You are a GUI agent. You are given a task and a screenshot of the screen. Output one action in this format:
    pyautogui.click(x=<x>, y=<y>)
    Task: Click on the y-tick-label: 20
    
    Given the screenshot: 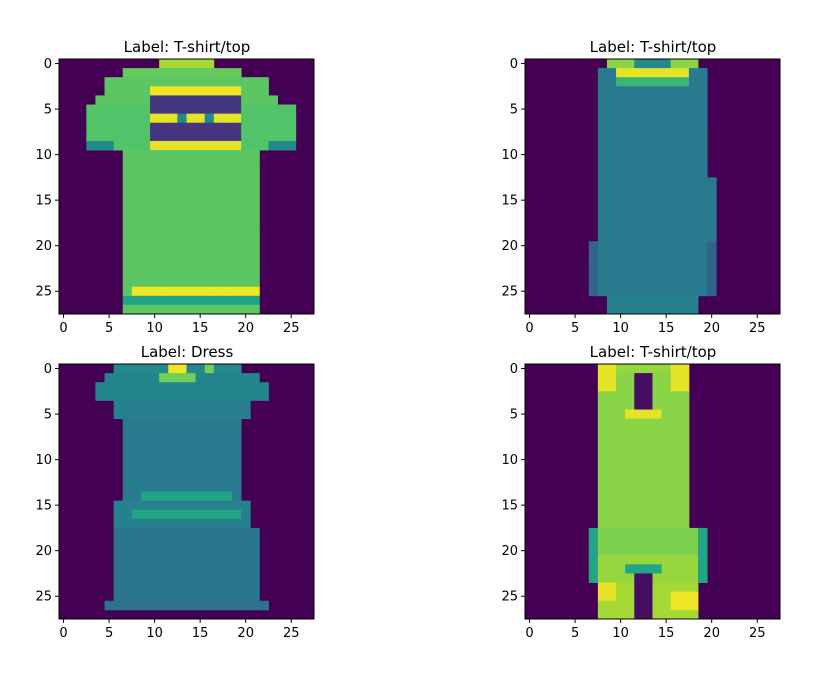 What is the action you would take?
    pyautogui.click(x=43, y=246)
    